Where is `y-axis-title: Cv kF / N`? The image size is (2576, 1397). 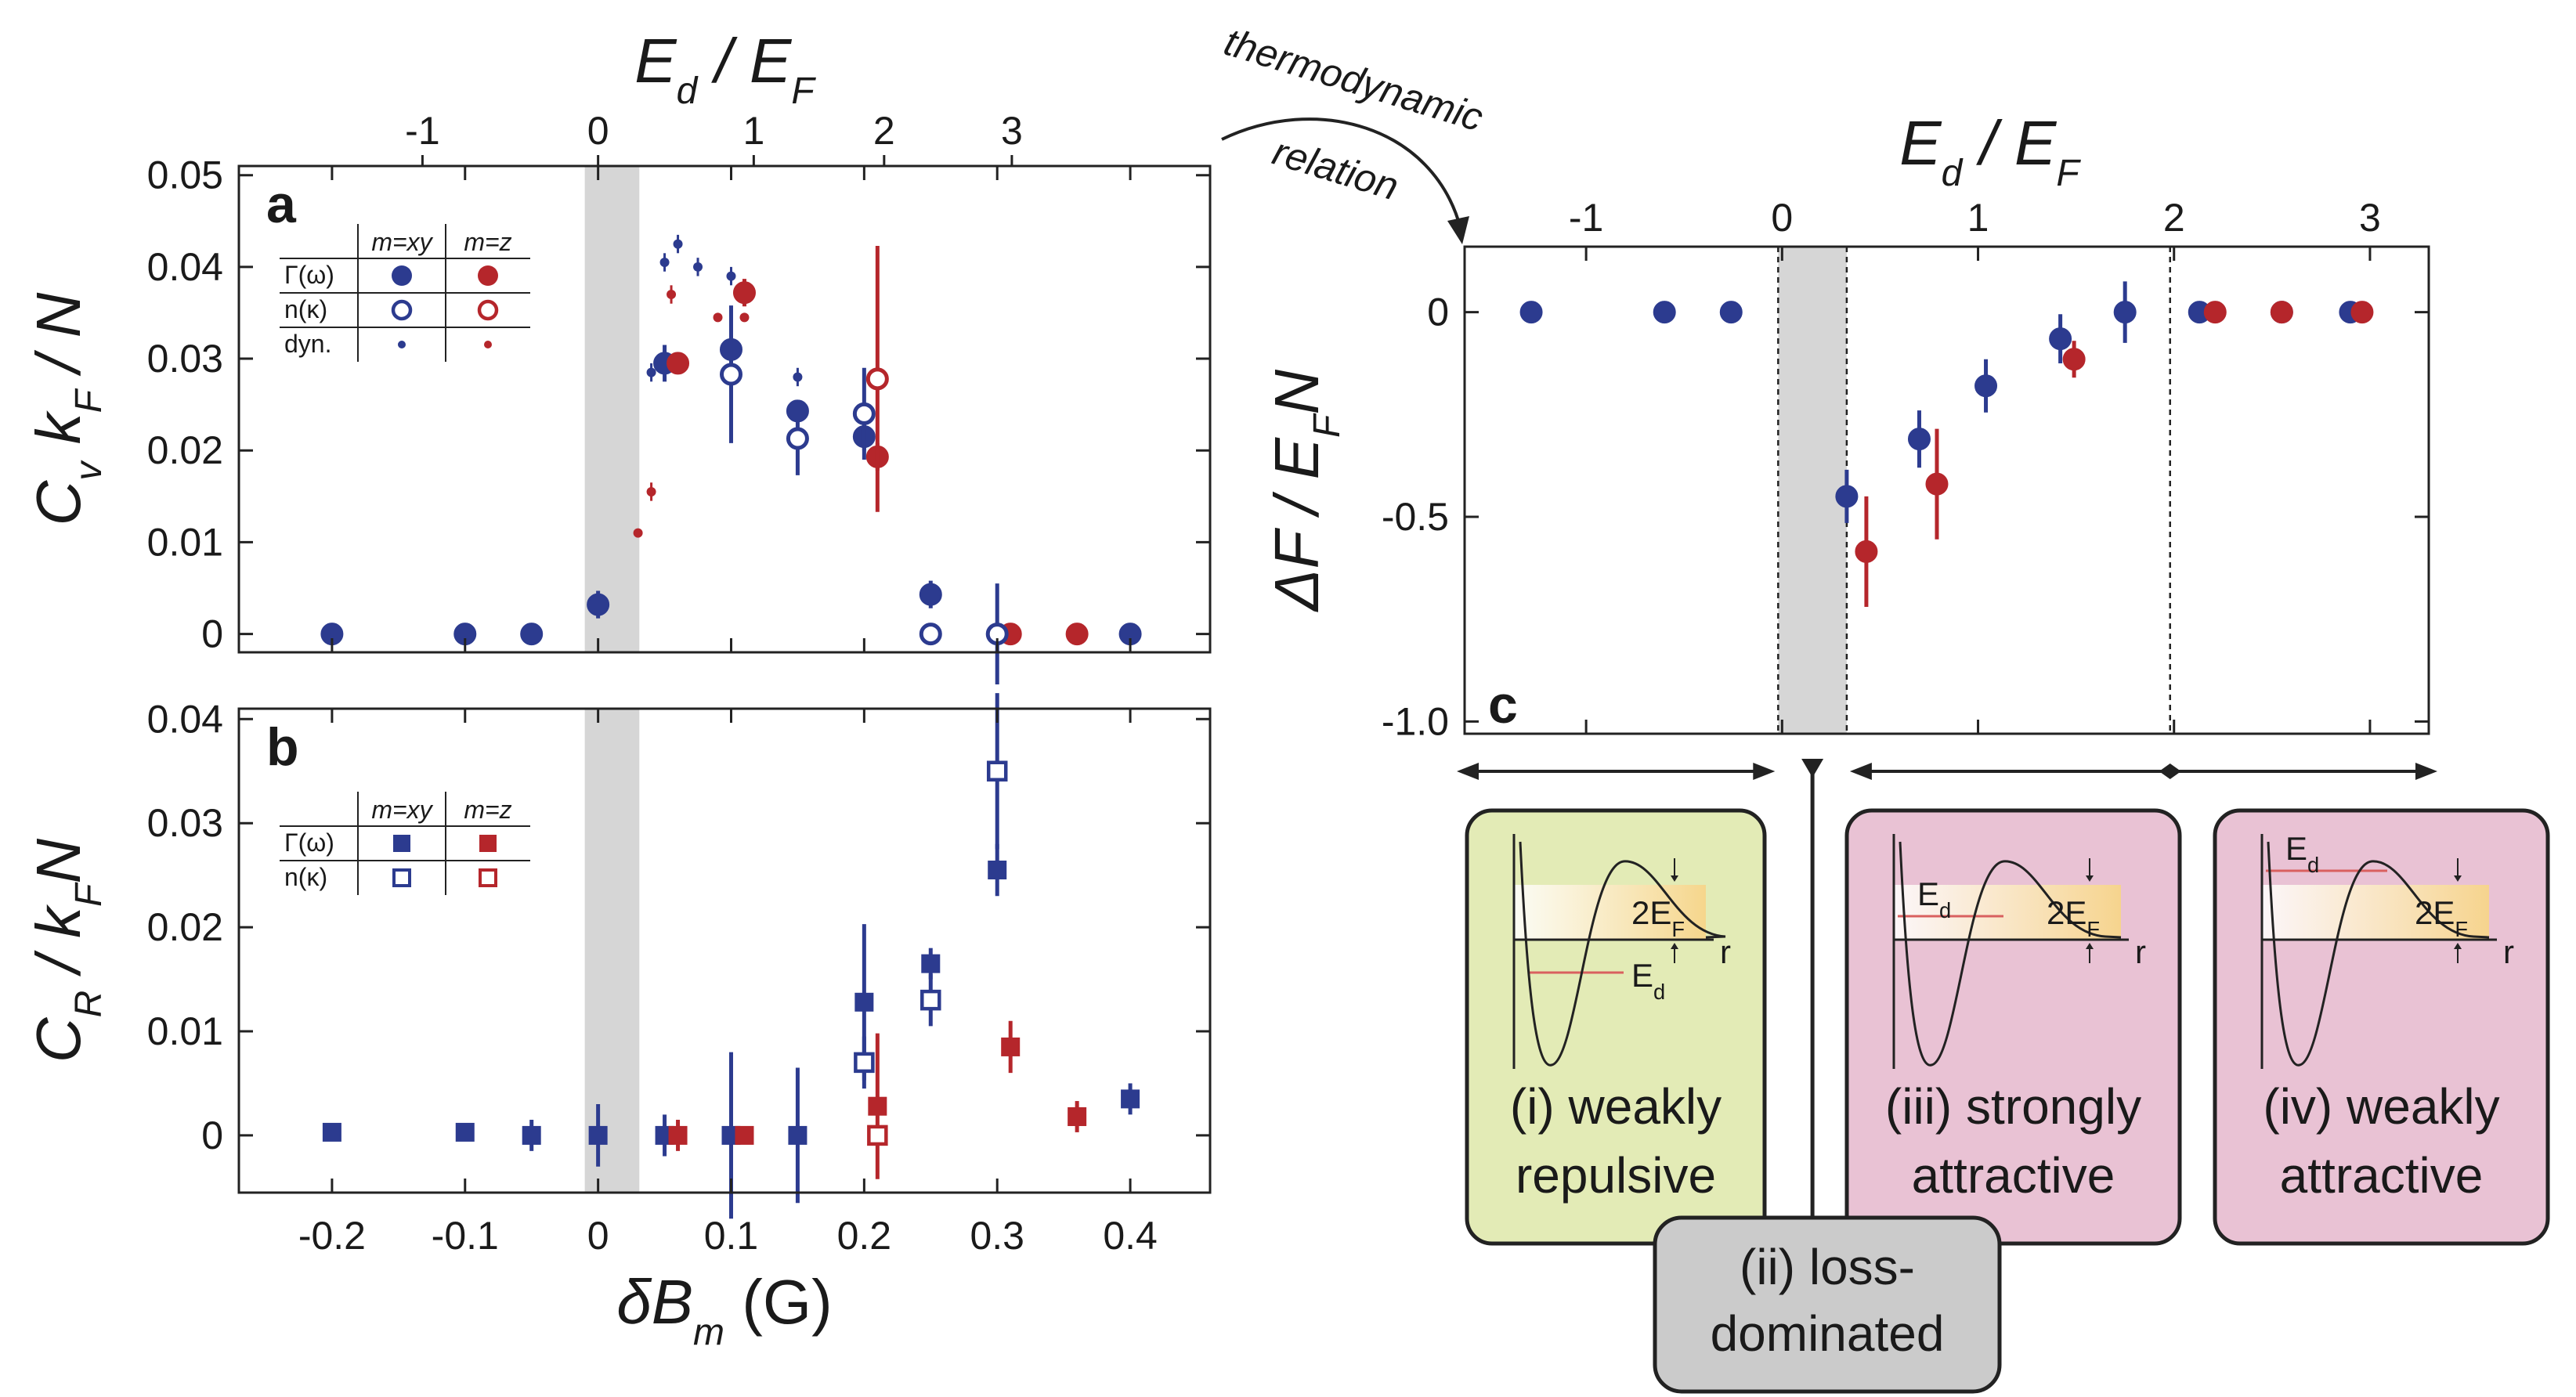 y-axis-title: Cv kF / N is located at coordinates (66, 408).